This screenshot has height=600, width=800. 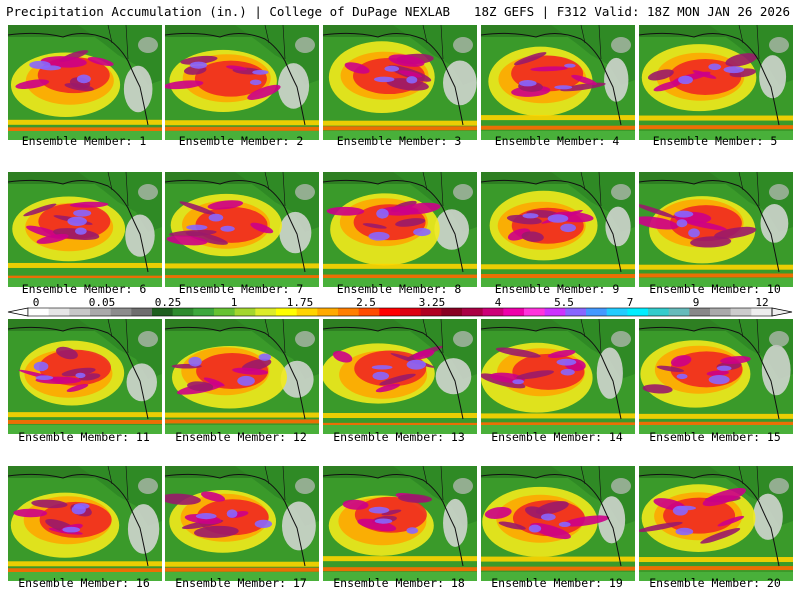 What do you see at coordinates (84, 437) in the screenshot?
I see `ensemble-member-label: Ensemble Member: 11` at bounding box center [84, 437].